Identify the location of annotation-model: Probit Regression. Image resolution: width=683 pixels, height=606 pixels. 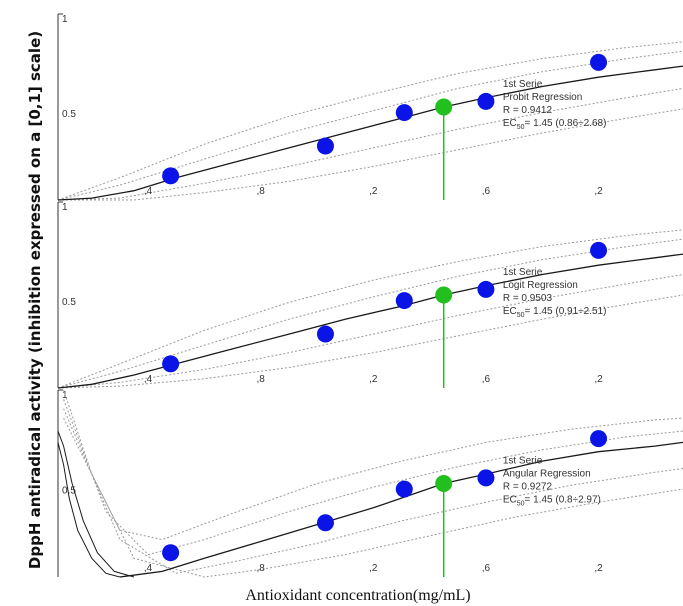
(542, 97).